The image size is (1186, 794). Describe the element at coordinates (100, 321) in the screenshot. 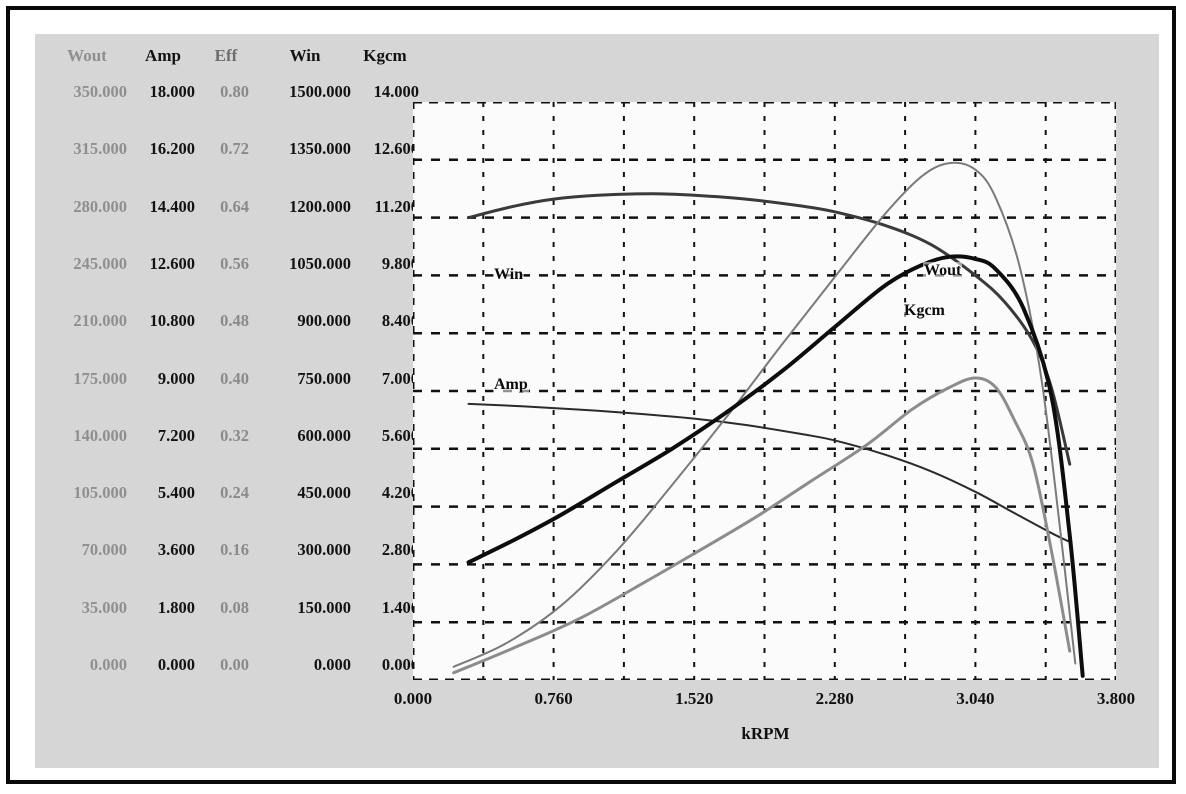

I see `table-cell-wout: 210.000` at that location.